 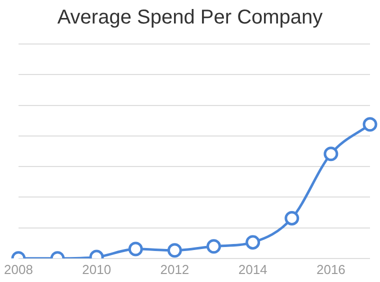 I want to click on chart-title: Average Spend Per Company, so click(x=190, y=17).